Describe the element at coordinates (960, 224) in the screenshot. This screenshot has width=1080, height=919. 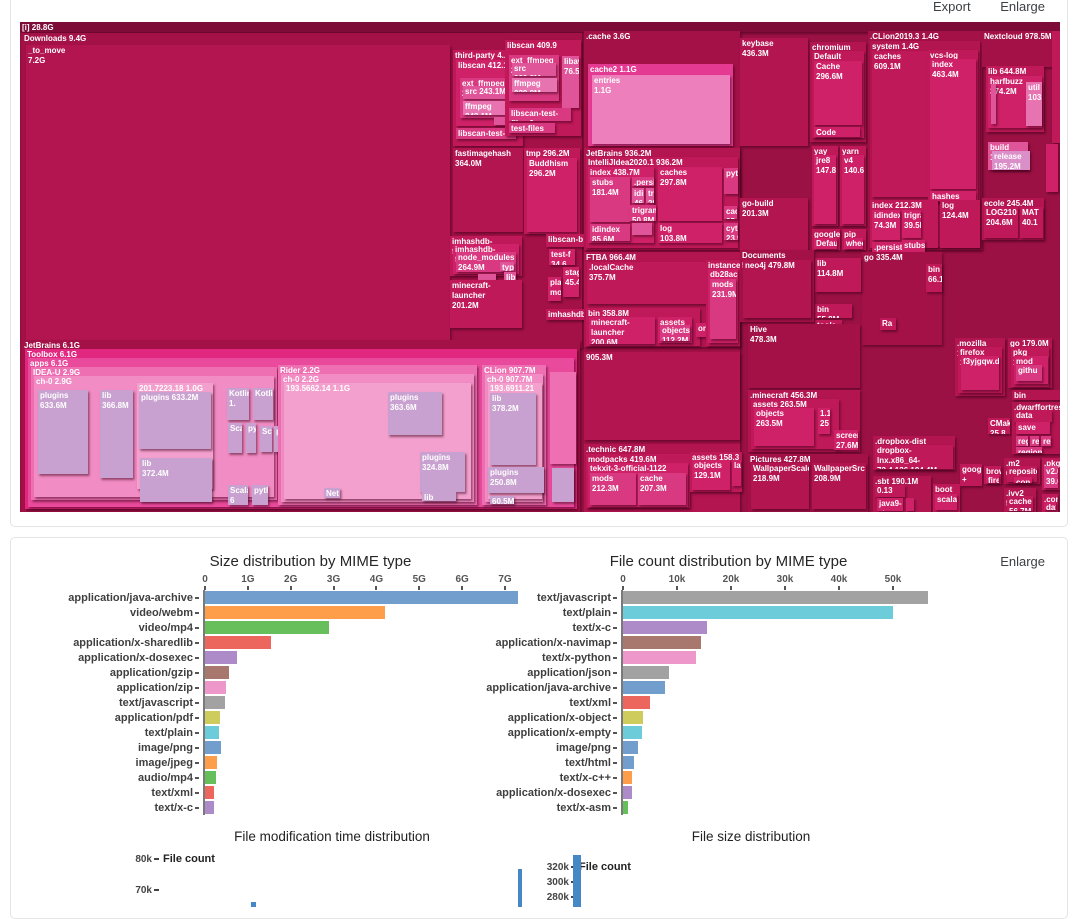
I see `treemap-node: log 124.4M` at that location.